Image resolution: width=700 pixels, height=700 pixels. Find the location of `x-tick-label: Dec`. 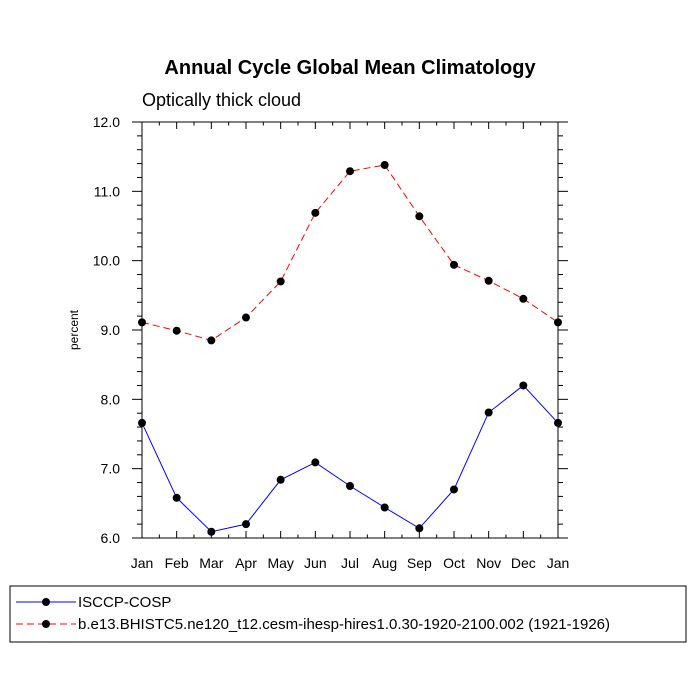

x-tick-label: Dec is located at coordinates (523, 563).